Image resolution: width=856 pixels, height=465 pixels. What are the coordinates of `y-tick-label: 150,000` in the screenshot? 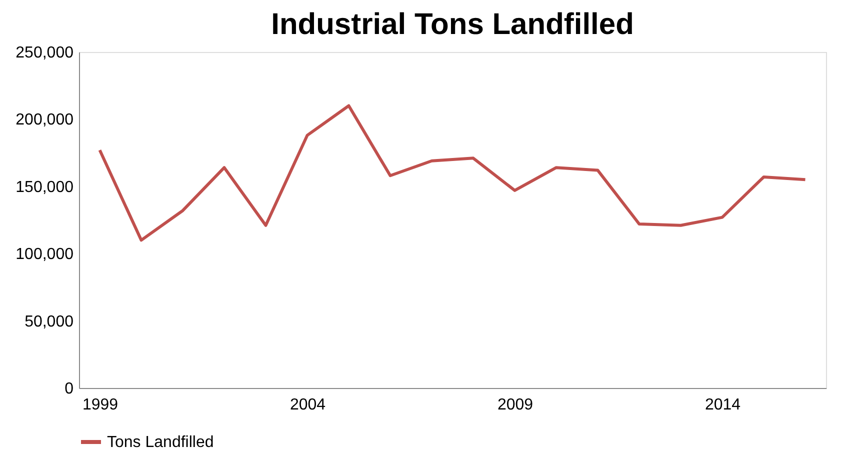 It's located at (45, 187).